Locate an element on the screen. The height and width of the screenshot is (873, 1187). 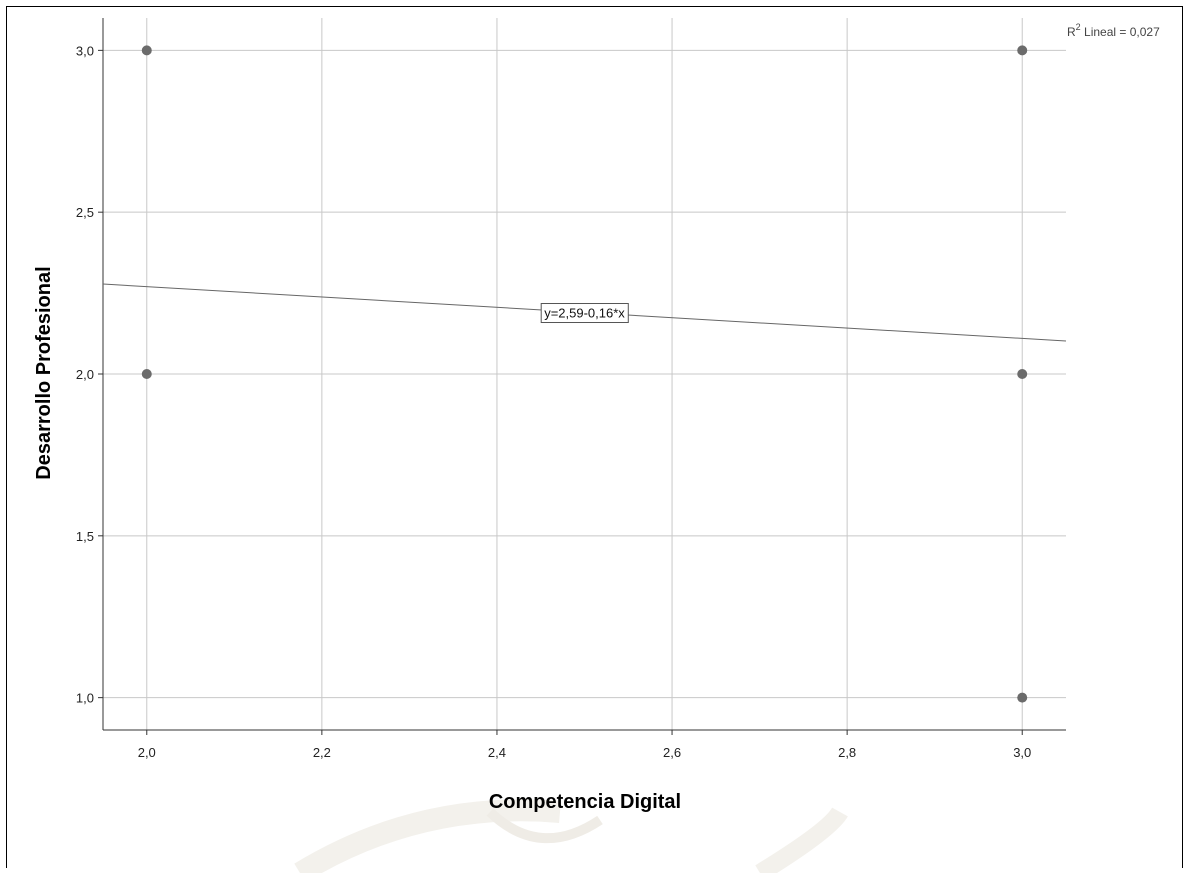
y-tick-labels: 1,0 1,5 2,0 2,5 3,0 is located at coordinates (89, 374).